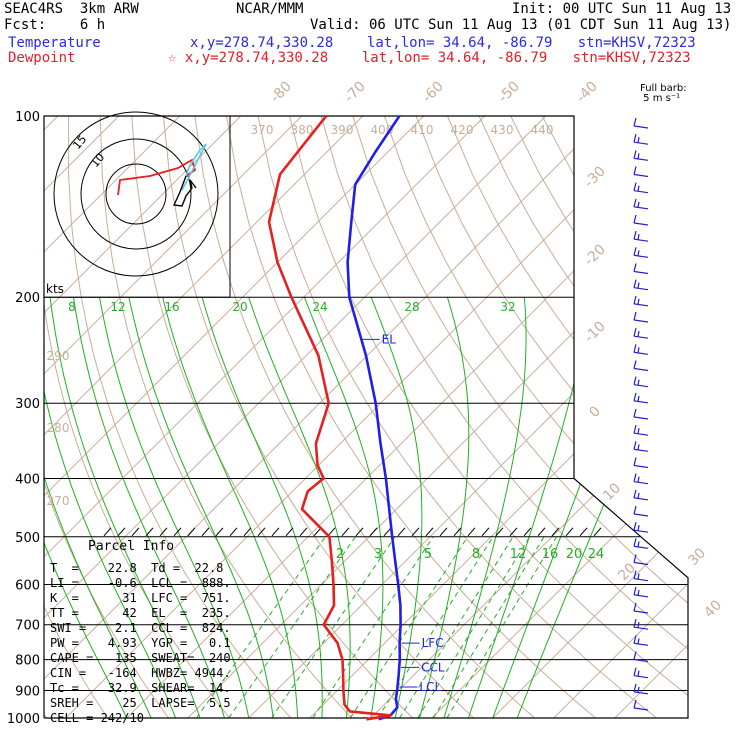 The image size is (740, 740). I want to click on isotherm-label: -50, so click(508, 91).